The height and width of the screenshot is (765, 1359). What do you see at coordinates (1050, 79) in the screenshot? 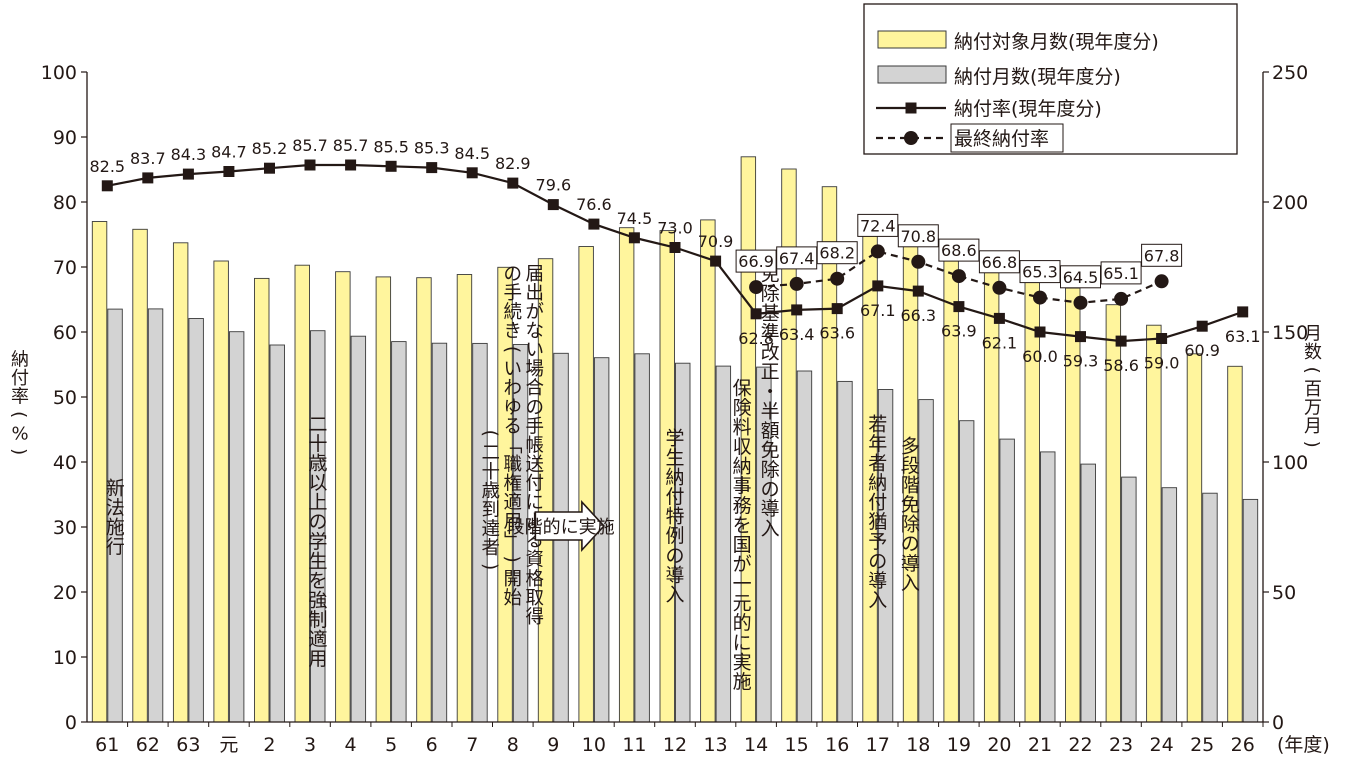
I see `legend: 納付対象月数(現年度分) 納付月数(現年度分) 納付率(現年度分) 最終納付率` at bounding box center [1050, 79].